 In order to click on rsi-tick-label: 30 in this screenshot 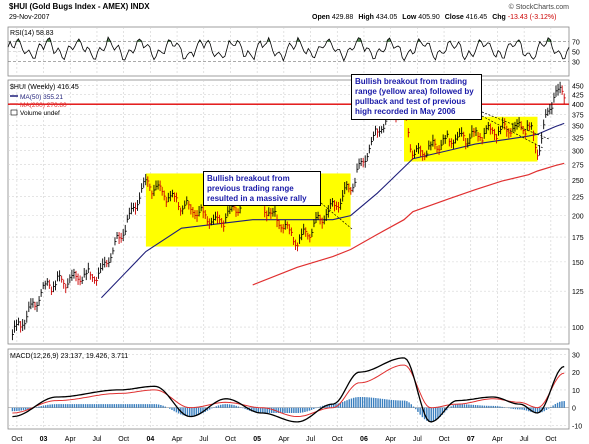, I will do `click(576, 62)`.